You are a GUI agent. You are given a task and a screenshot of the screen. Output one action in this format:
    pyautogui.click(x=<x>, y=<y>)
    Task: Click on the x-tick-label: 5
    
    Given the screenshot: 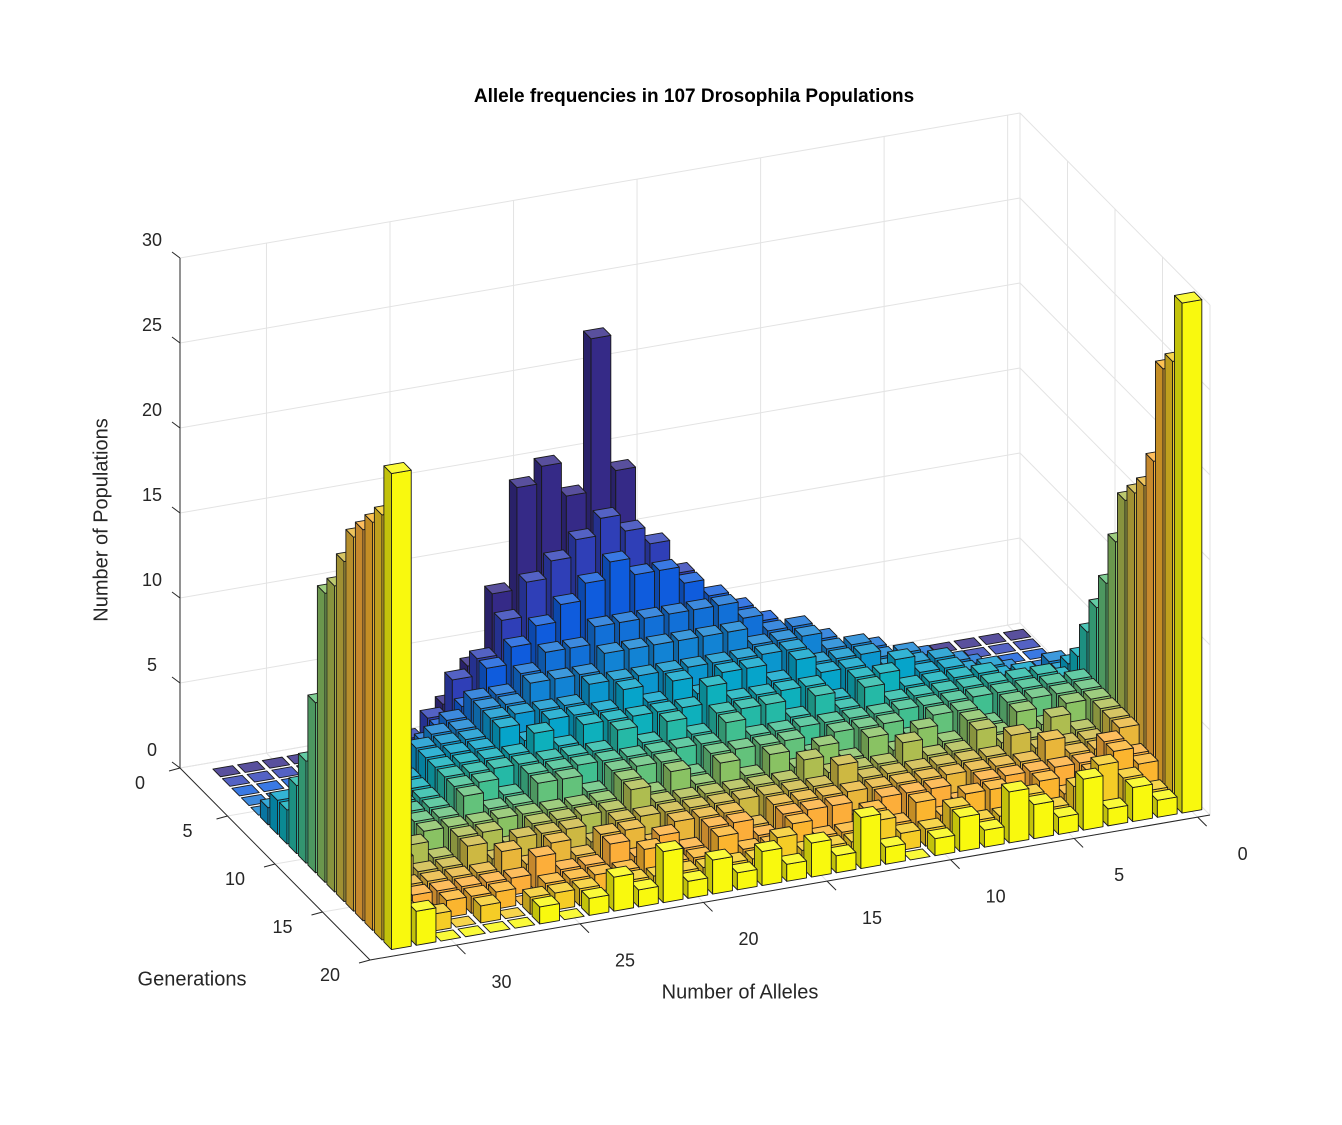 What is the action you would take?
    pyautogui.click(x=1119, y=875)
    